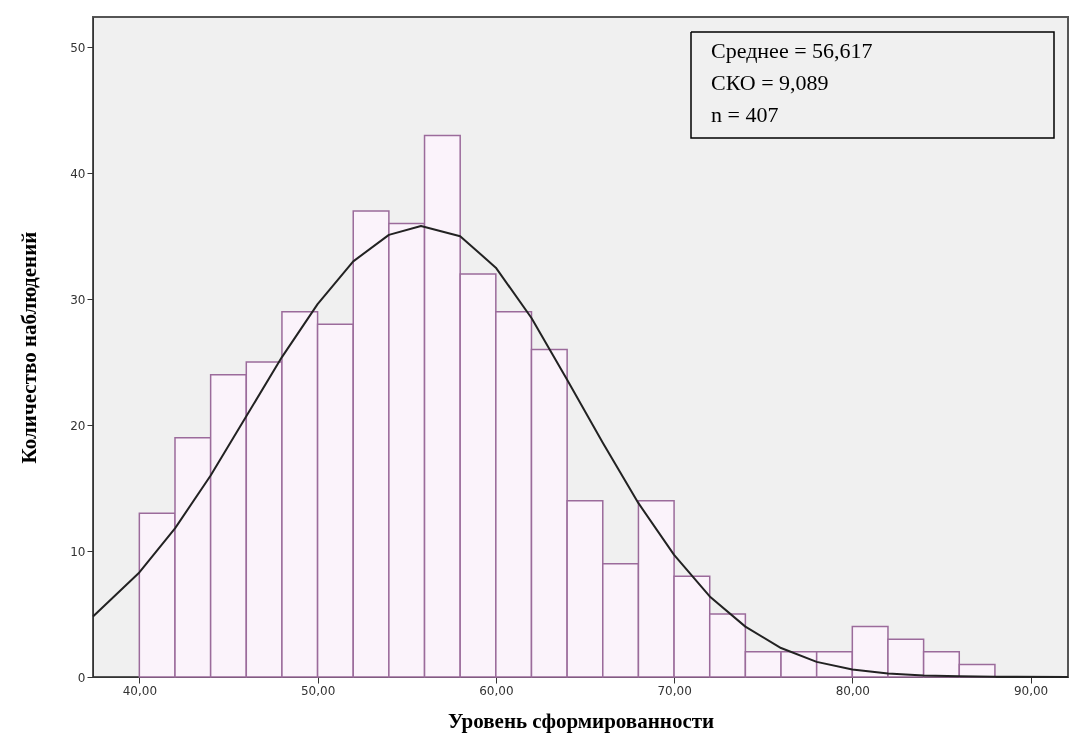 The image size is (1070, 747). I want to click on y-tick-label: 30, so click(78, 299).